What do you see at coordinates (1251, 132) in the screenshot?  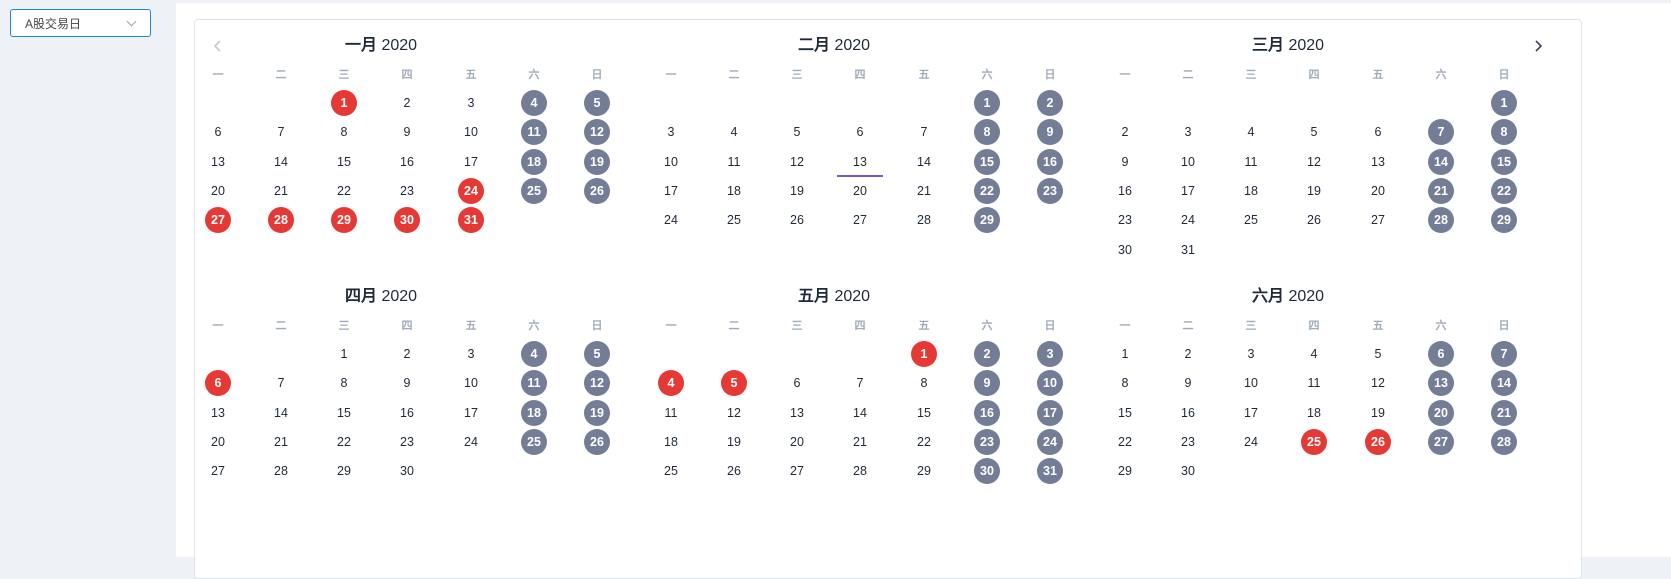 I see `day-cell: 4` at bounding box center [1251, 132].